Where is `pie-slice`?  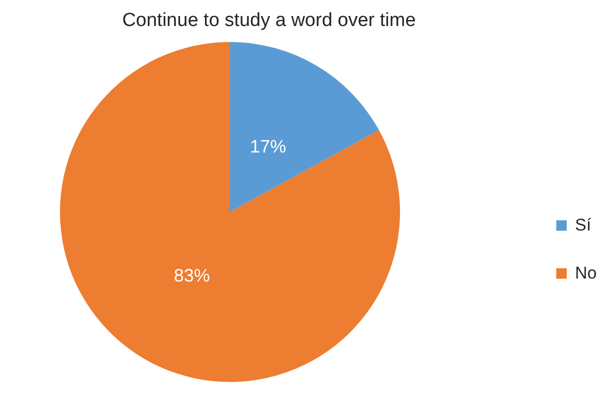
pie-slice is located at coordinates (304, 127).